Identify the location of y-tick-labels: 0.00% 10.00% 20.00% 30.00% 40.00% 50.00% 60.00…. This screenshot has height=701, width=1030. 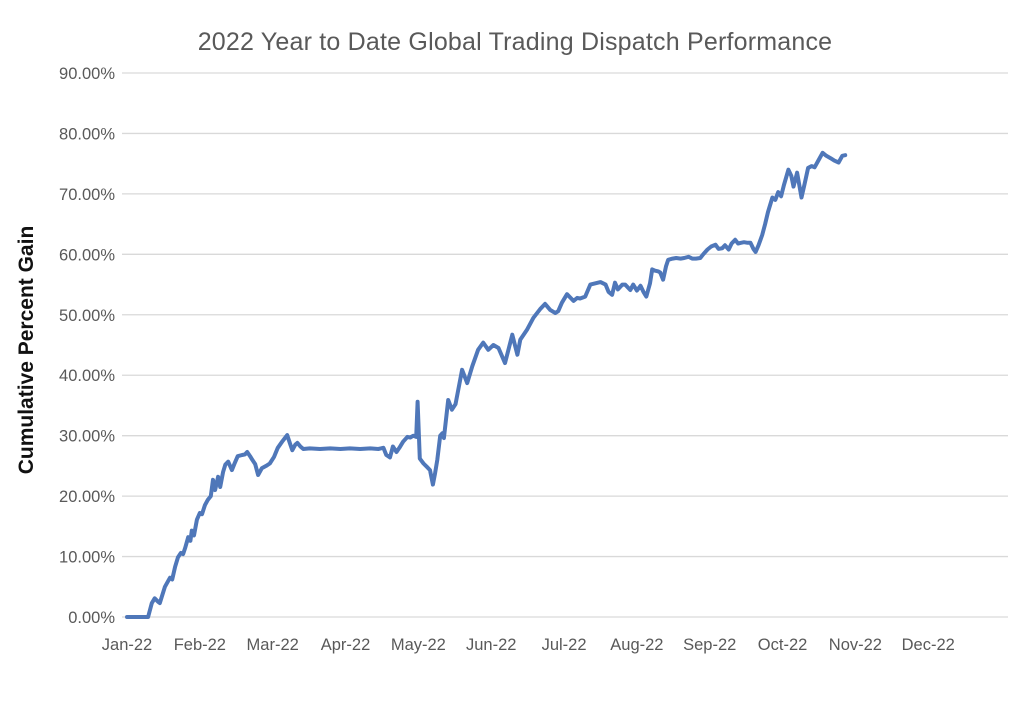
(87, 346).